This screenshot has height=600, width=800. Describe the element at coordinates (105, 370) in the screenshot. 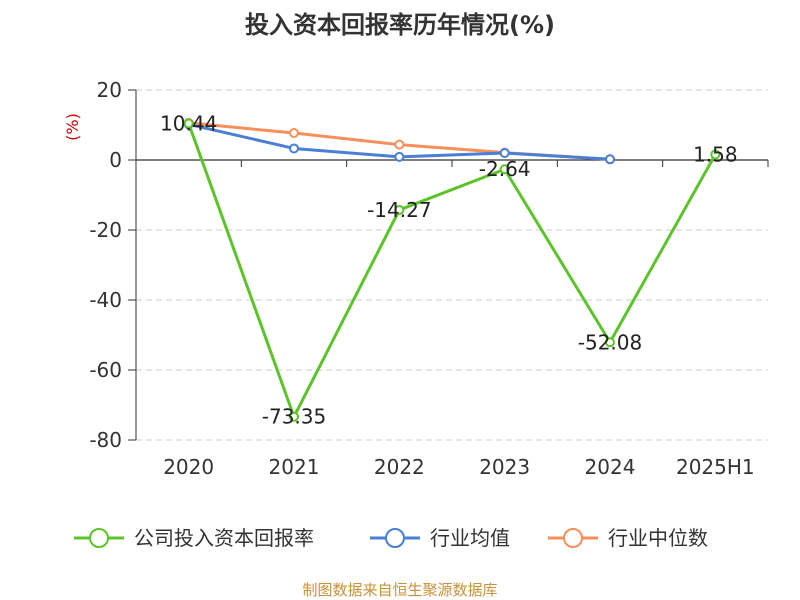

I see `y-tick-label: -60` at that location.